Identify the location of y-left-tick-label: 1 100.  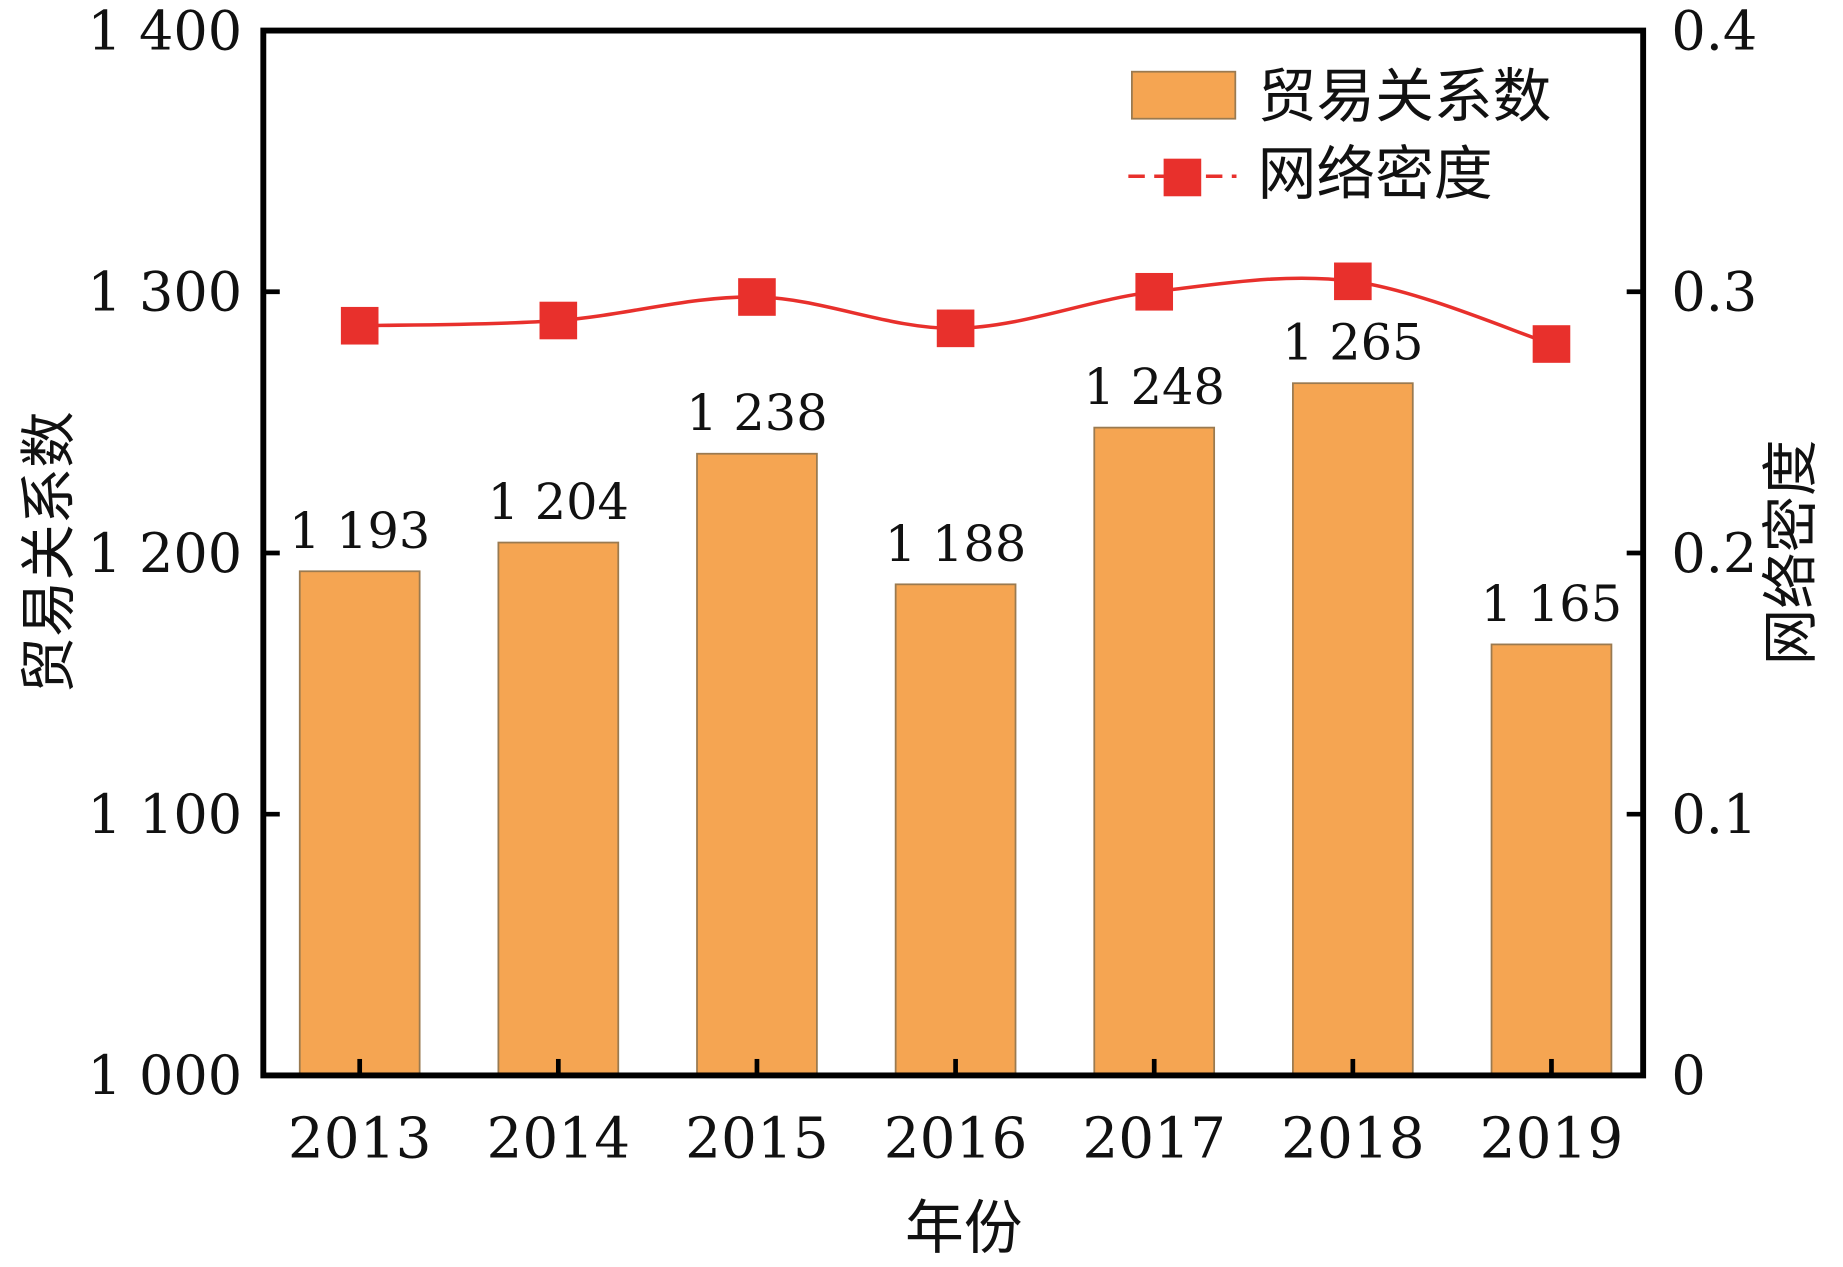
(164, 814).